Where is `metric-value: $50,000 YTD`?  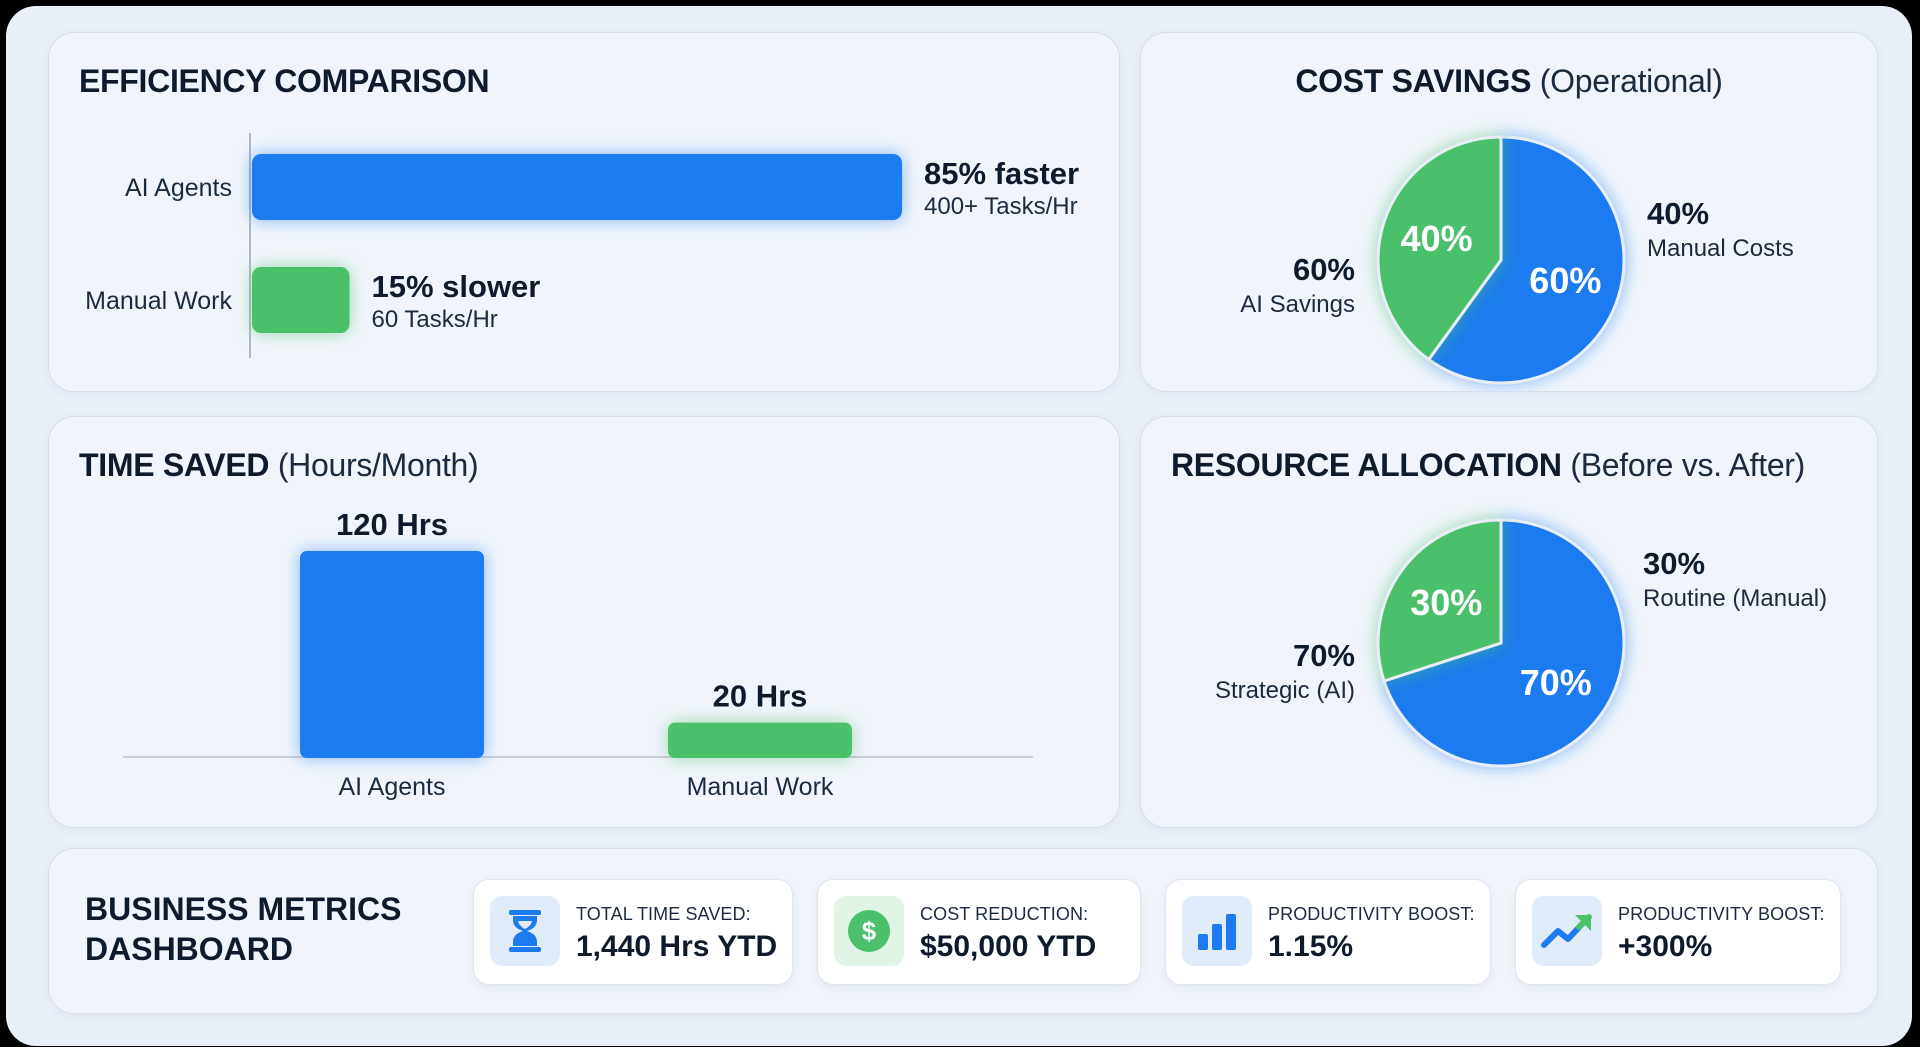 metric-value: $50,000 YTD is located at coordinates (1008, 946).